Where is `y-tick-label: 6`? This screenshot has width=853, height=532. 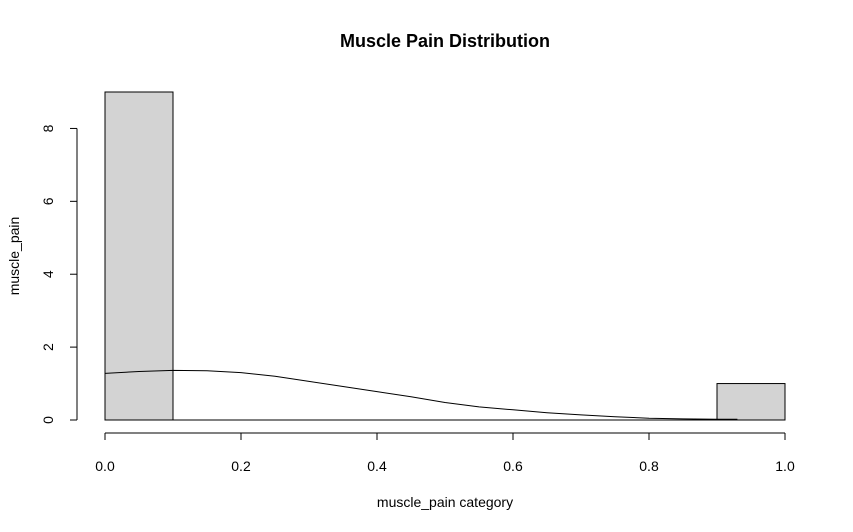
y-tick-label: 6 is located at coordinates (48, 201).